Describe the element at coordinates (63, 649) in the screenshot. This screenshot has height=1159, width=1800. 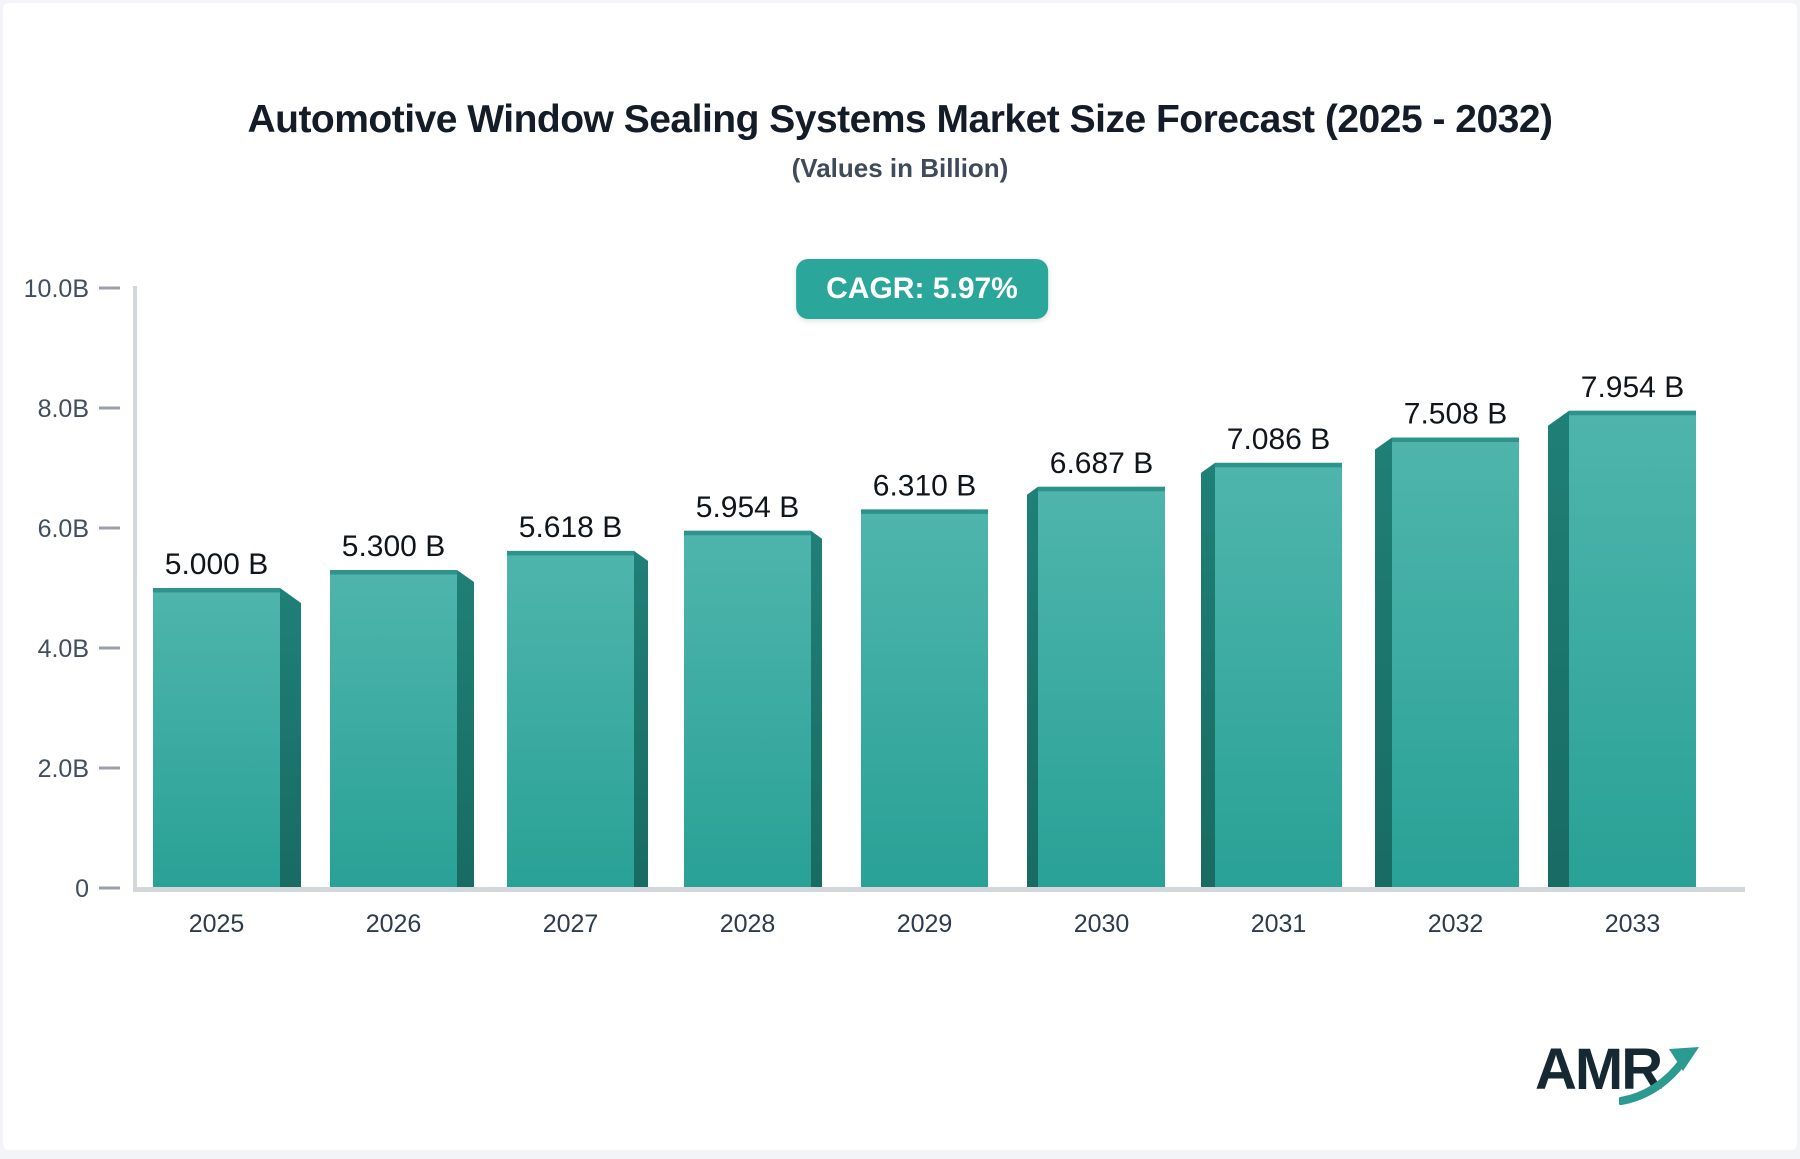
I see `y-tick-label: 4.0B` at that location.